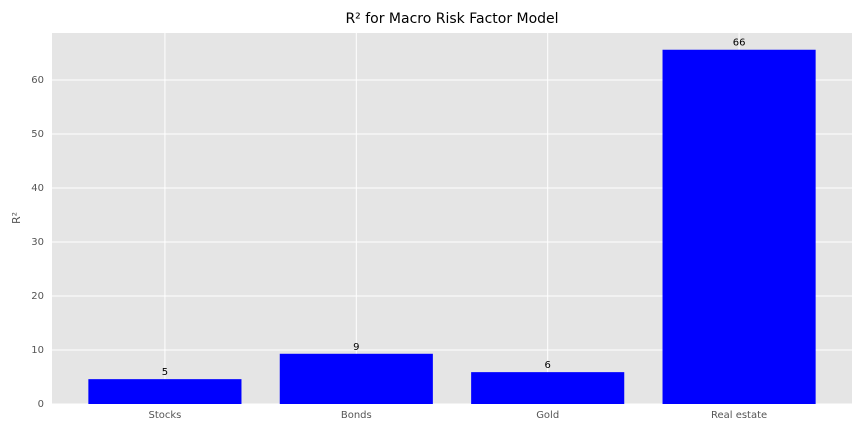 The height and width of the screenshot is (432, 864). What do you see at coordinates (739, 43) in the screenshot?
I see `value-label: 66` at bounding box center [739, 43].